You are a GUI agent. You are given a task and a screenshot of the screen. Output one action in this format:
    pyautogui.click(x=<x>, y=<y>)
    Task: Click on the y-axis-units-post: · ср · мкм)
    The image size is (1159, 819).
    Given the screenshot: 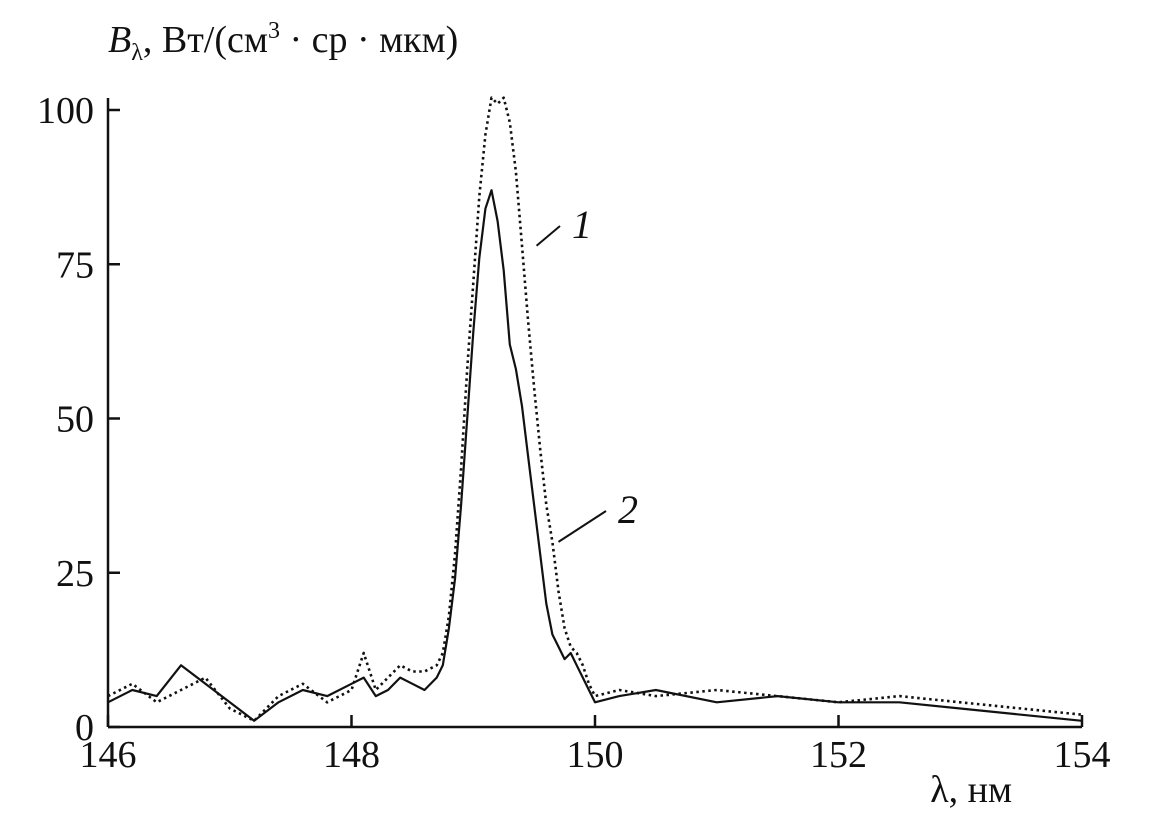 What is the action you would take?
    pyautogui.click(x=369, y=40)
    